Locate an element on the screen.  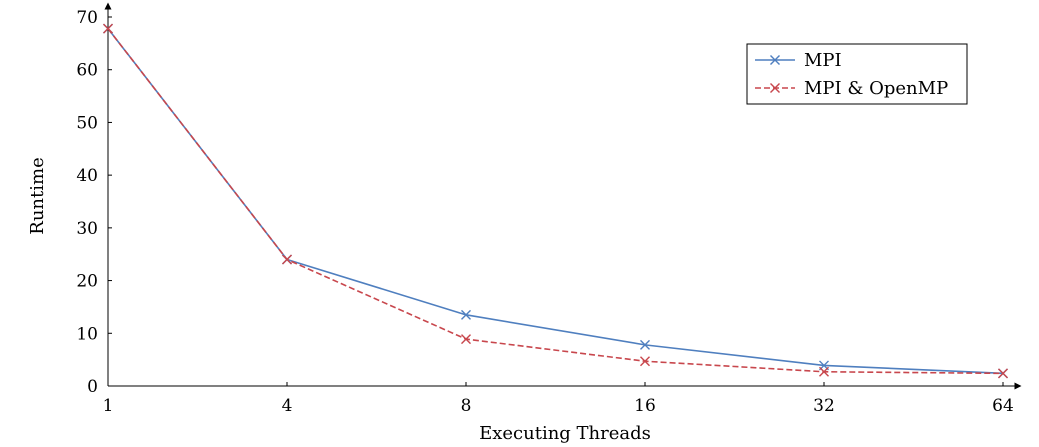
y-ticks: 0 10 20 30 40 50 60 70 is located at coordinates (94, 202).